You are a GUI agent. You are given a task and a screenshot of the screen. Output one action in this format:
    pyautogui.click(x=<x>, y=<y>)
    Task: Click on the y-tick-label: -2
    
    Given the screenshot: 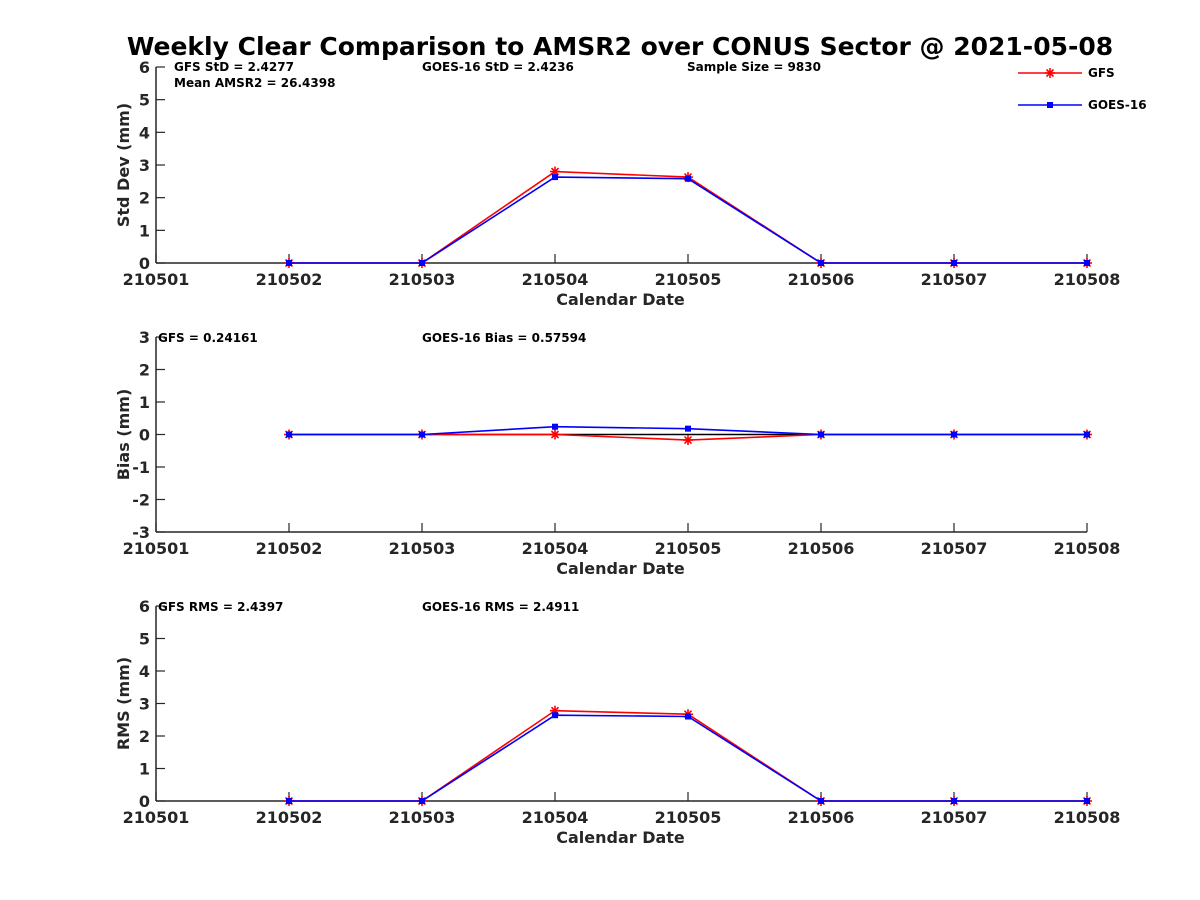 What is the action you would take?
    pyautogui.click(x=141, y=500)
    